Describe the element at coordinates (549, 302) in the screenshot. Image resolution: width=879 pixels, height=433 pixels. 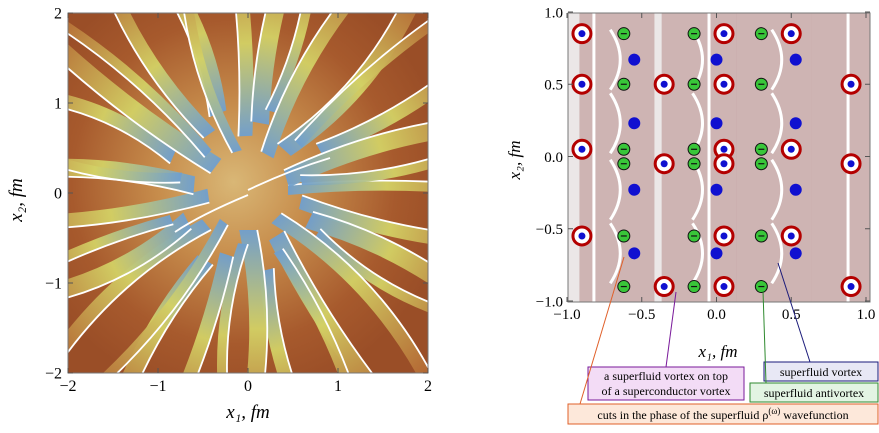
I see `y-tick-label: −1.0` at that location.